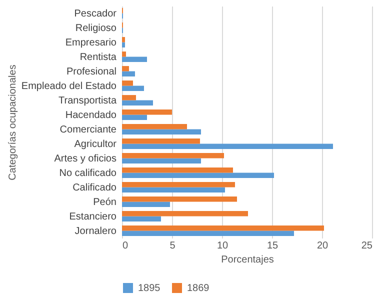  I want to click on y-tick-label: Religioso, so click(96, 28).